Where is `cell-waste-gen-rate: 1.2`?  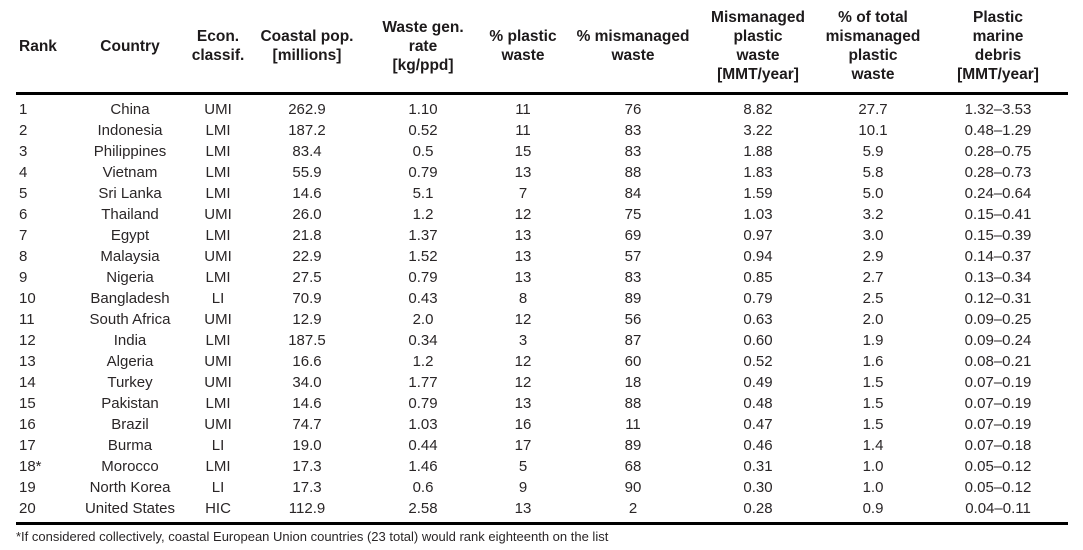 cell-waste-gen-rate: 1.2 is located at coordinates (423, 214).